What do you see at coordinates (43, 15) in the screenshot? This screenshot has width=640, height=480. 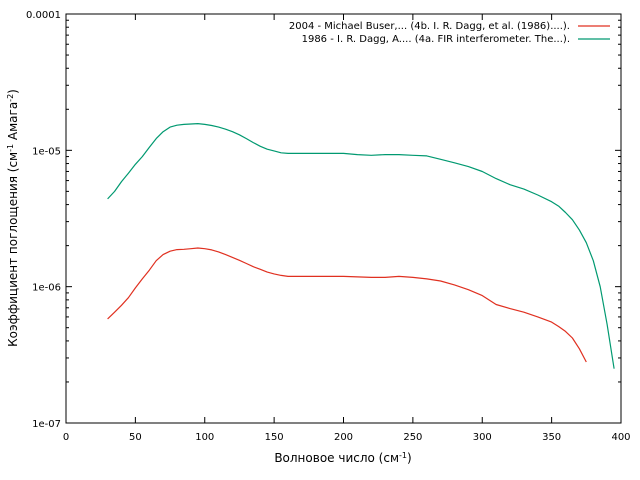 I see `y-tick-label: 0.0001` at bounding box center [43, 15].